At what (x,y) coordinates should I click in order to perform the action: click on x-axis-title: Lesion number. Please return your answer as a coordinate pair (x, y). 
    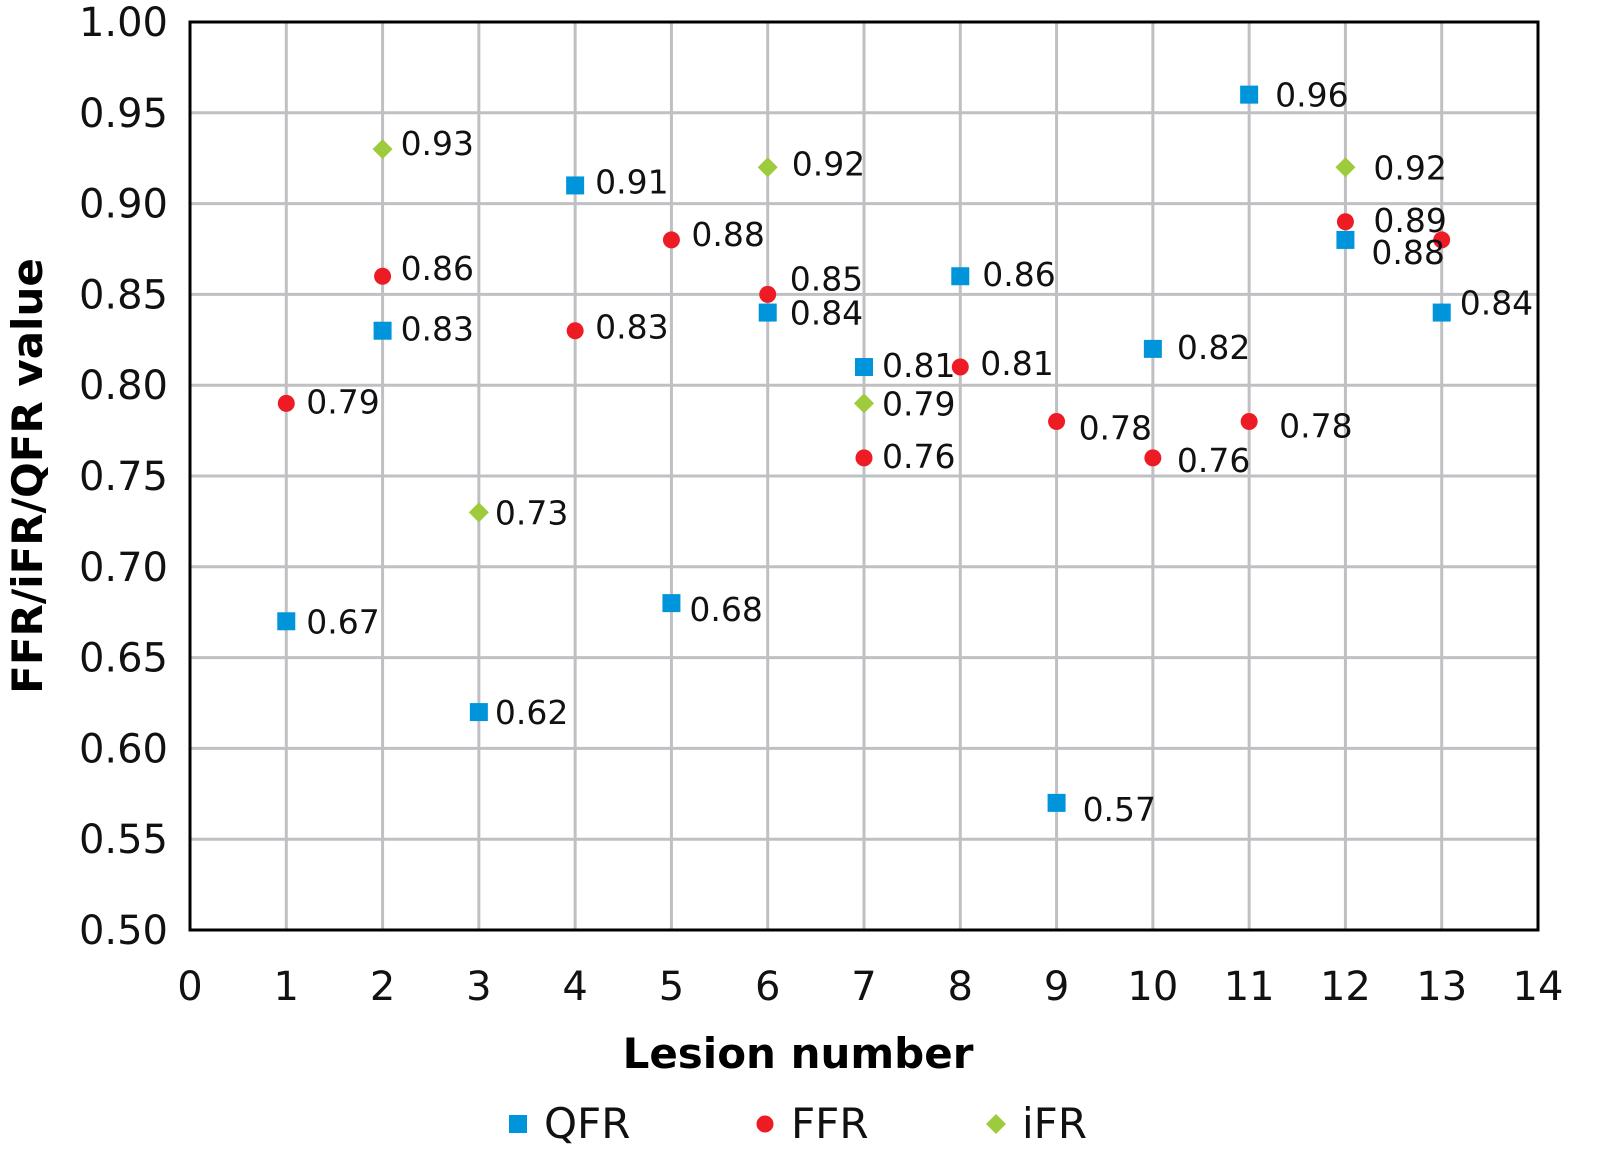
    Looking at the image, I should click on (798, 1053).